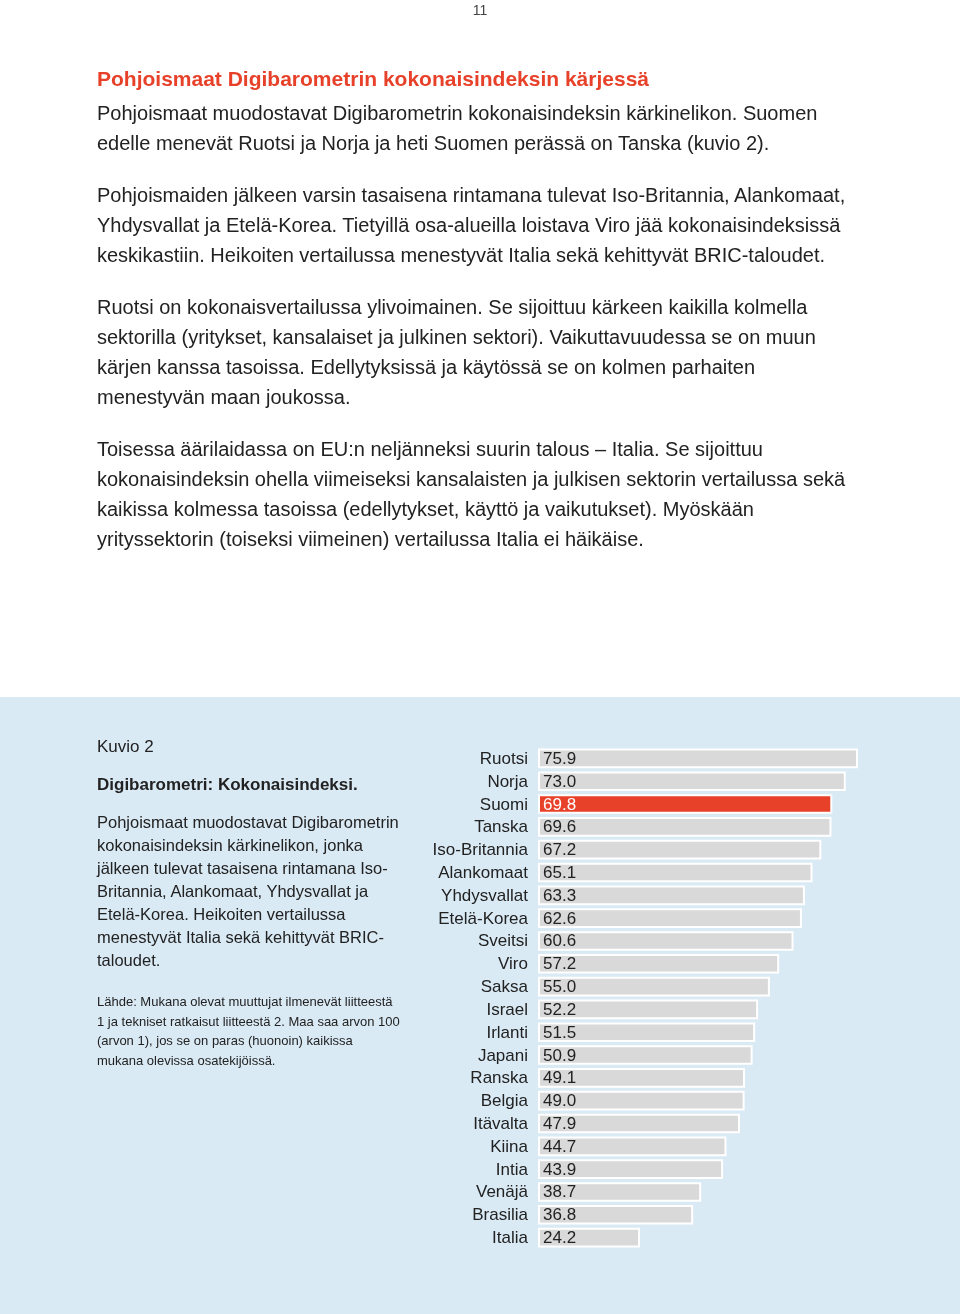 This screenshot has width=960, height=1314. I want to click on y-tick-label: Tanska, so click(501, 827).